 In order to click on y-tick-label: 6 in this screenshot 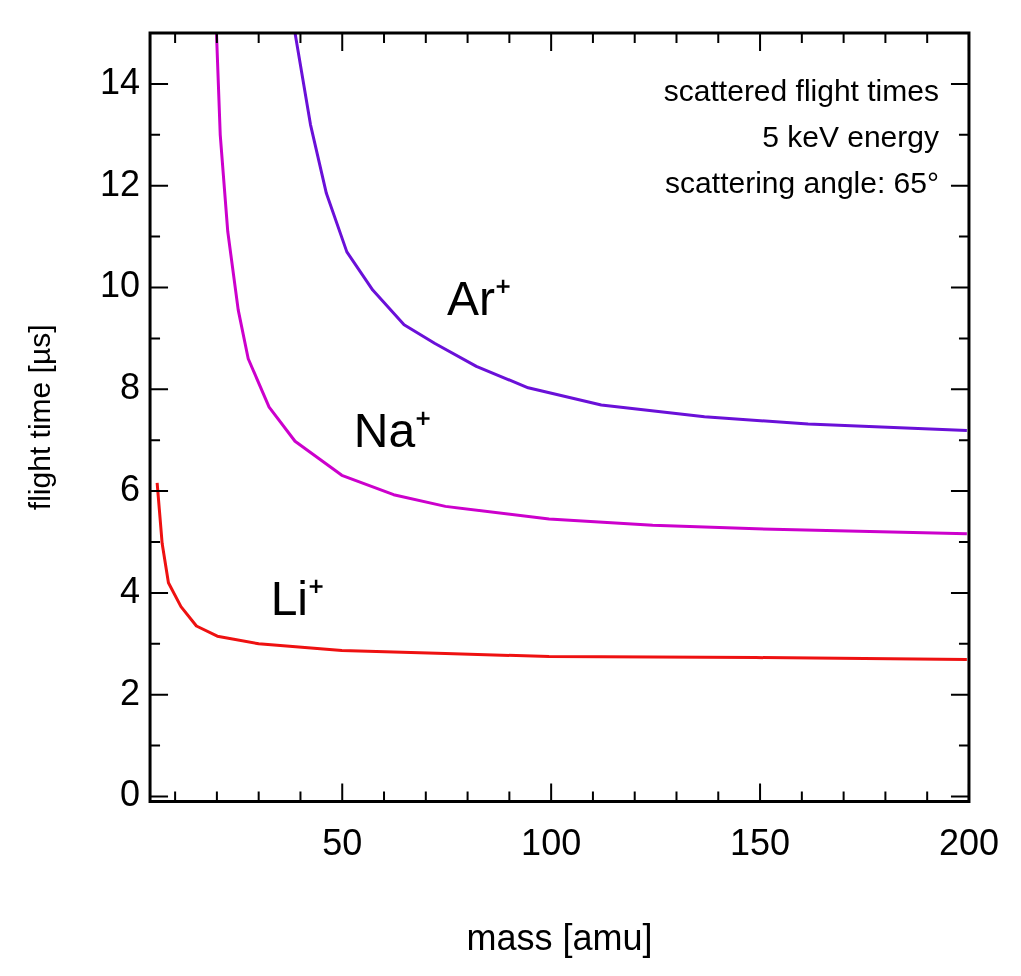, I will do `click(130, 489)`.